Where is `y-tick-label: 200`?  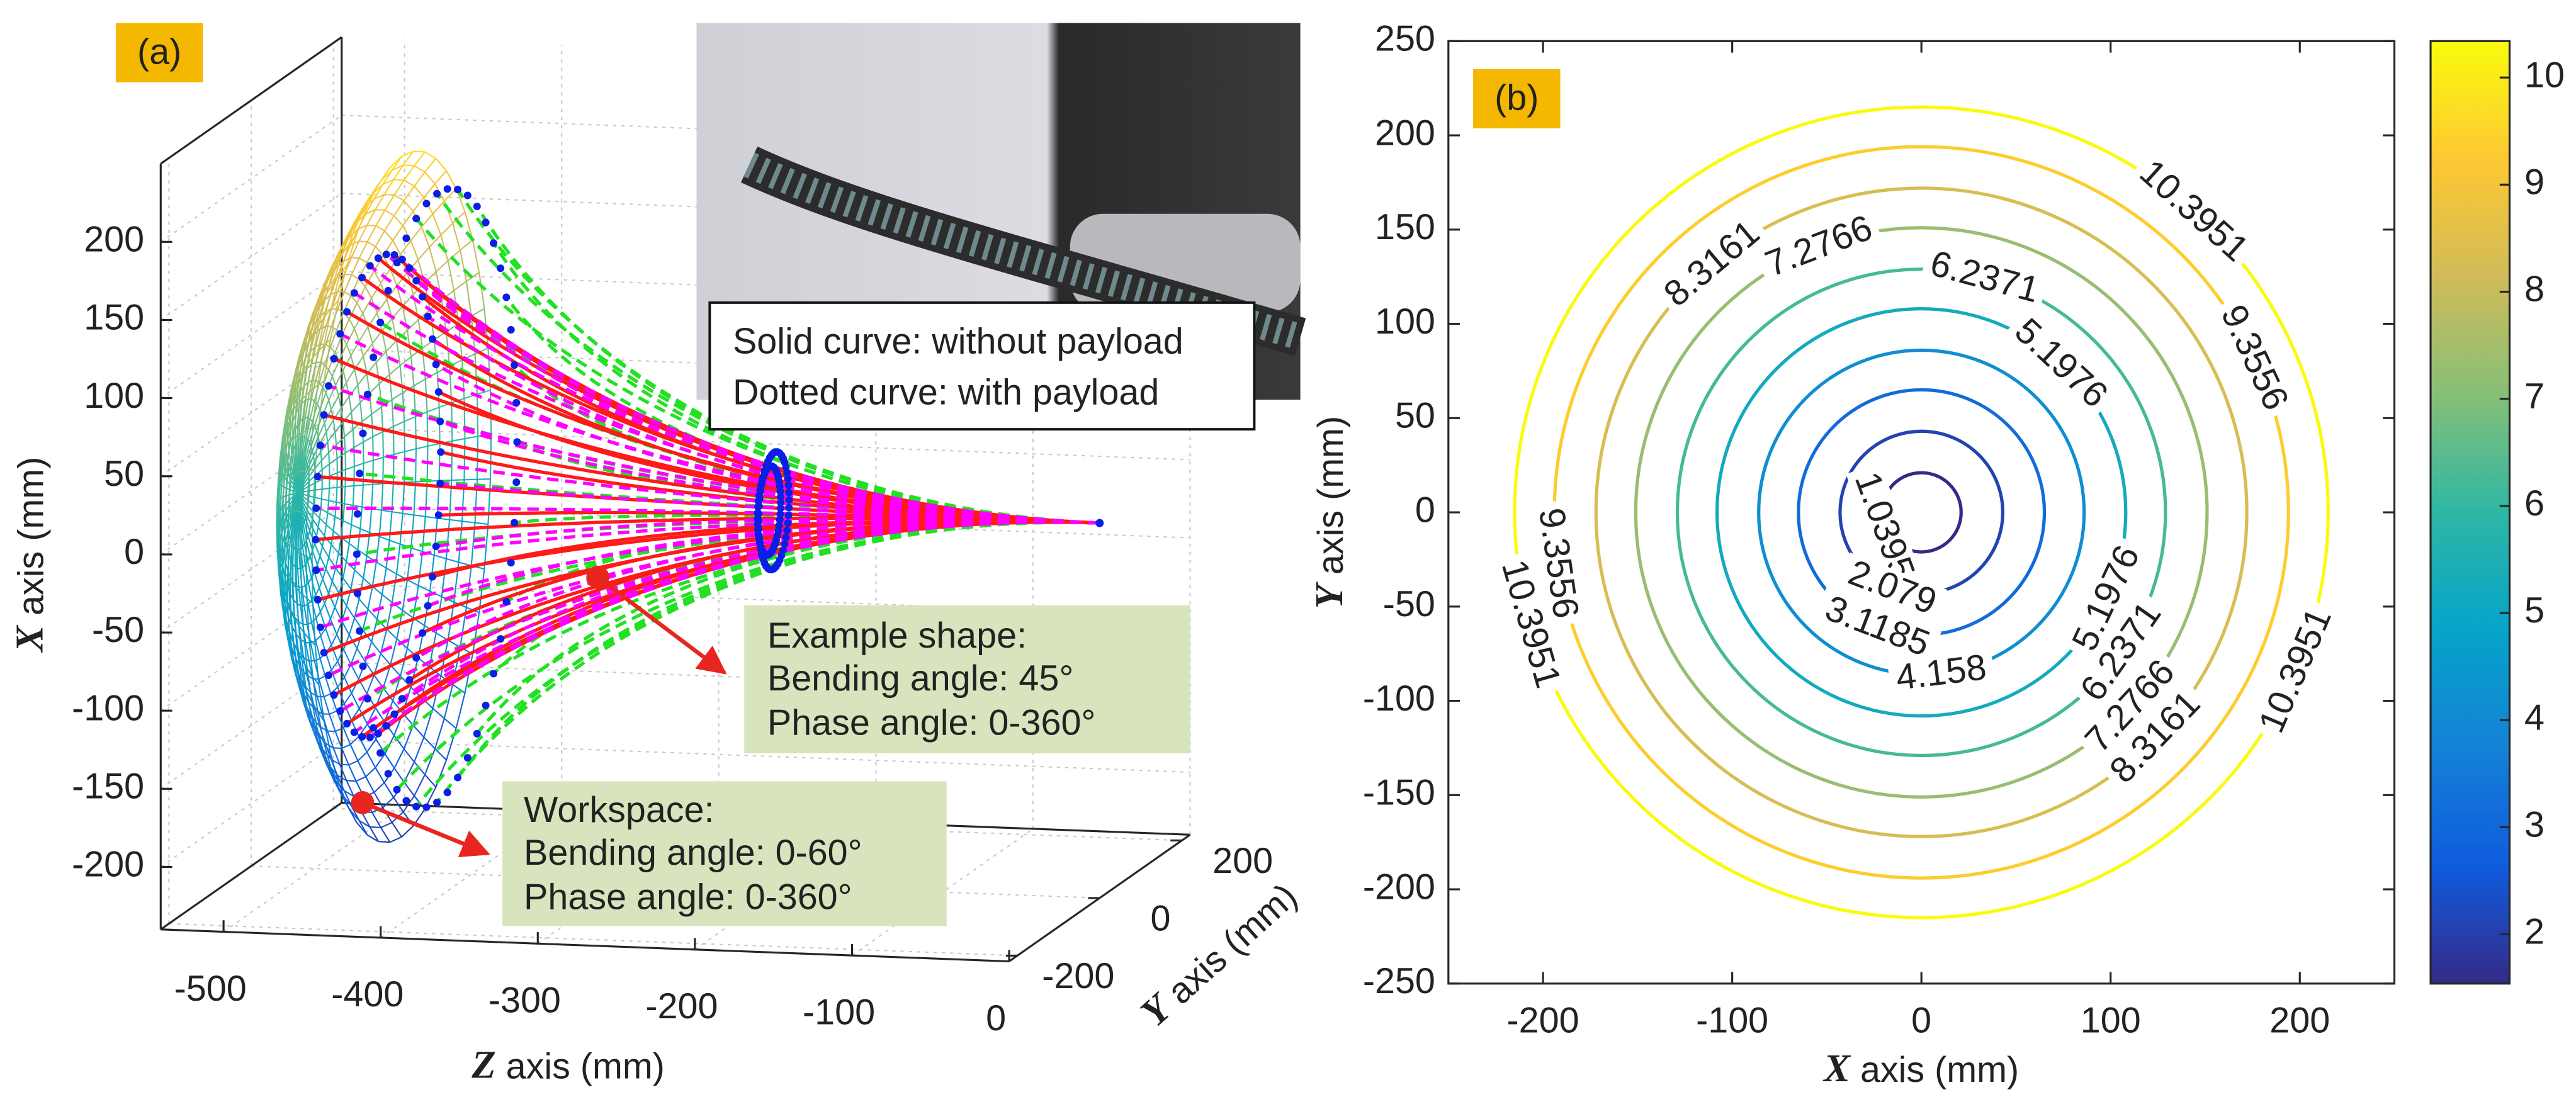 y-tick-label: 200 is located at coordinates (1242, 861).